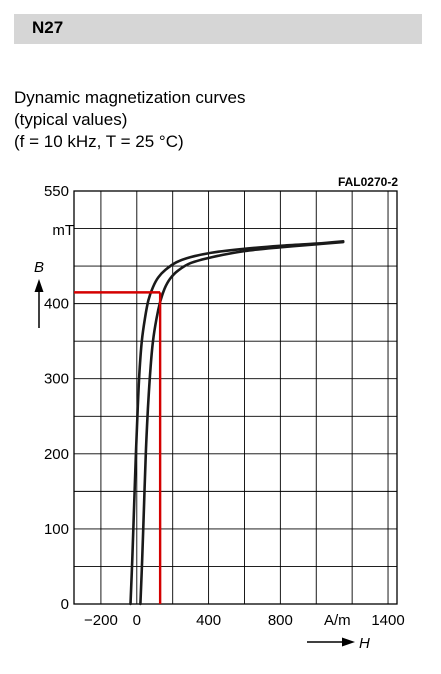 The width and height of the screenshot is (441, 674). Describe the element at coordinates (368, 182) in the screenshot. I see `figure-reference: FAL0270-2` at that location.